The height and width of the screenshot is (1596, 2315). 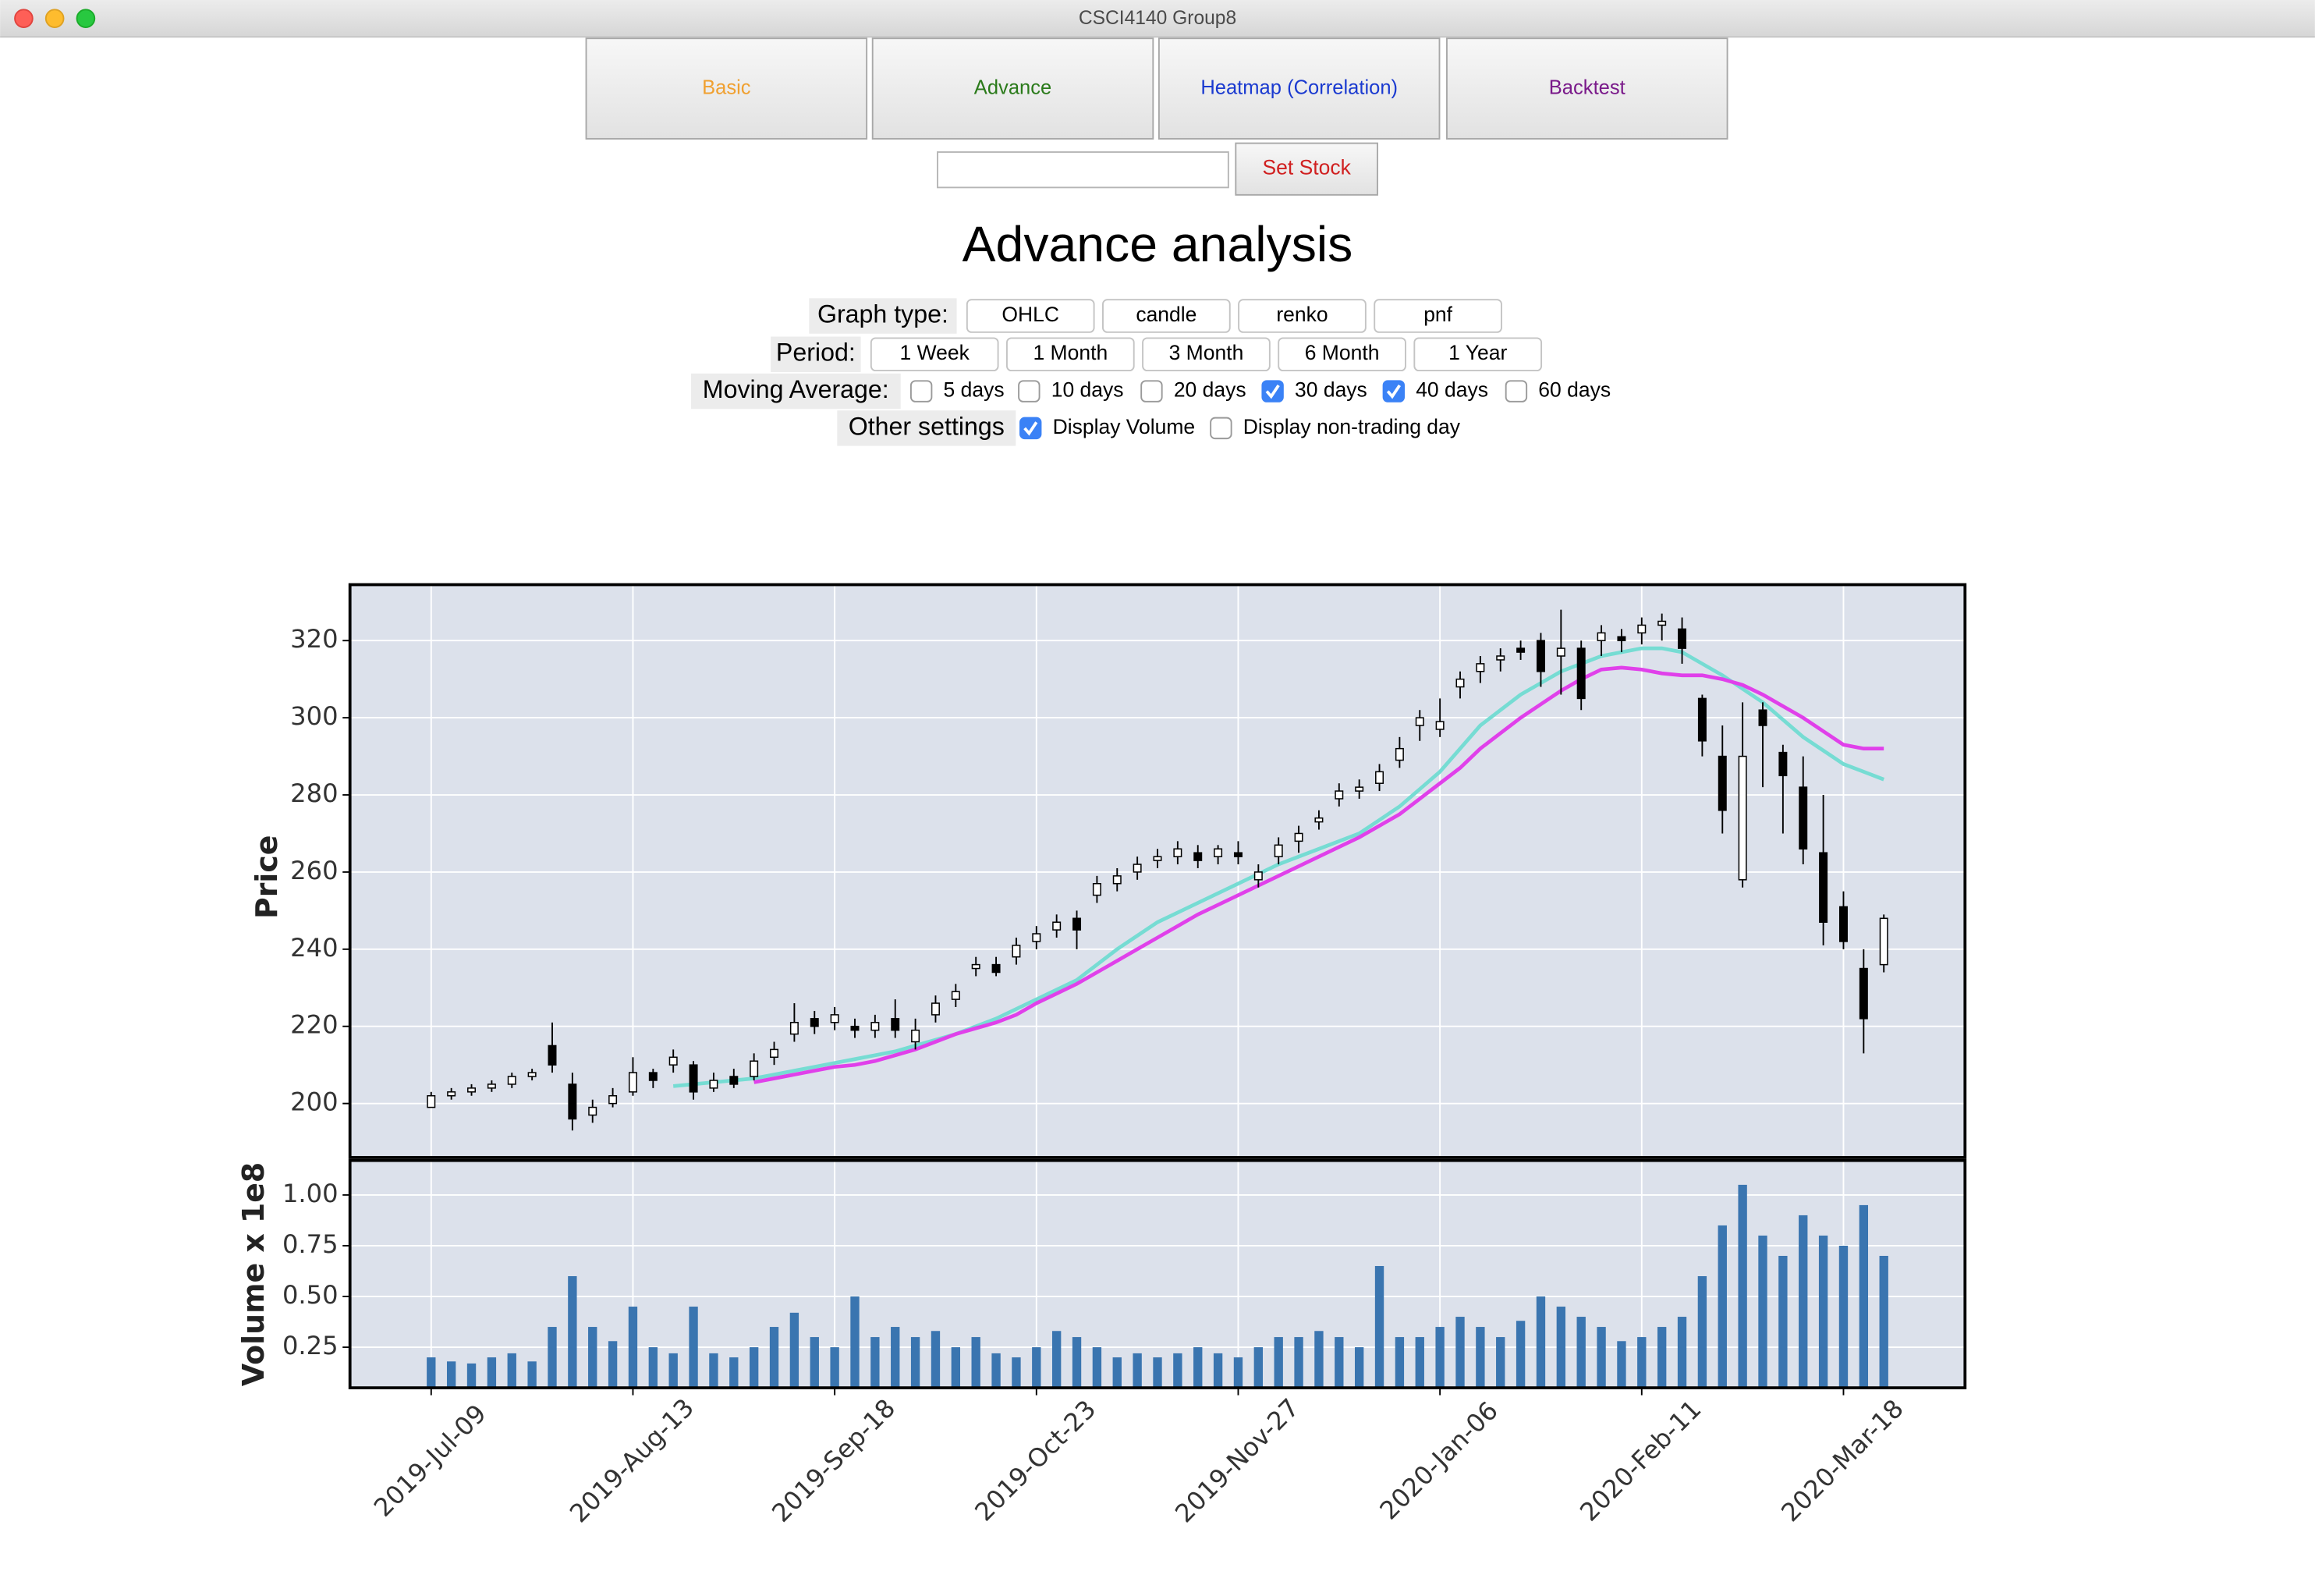 What do you see at coordinates (927, 426) in the screenshot?
I see `row-label: Other settings` at bounding box center [927, 426].